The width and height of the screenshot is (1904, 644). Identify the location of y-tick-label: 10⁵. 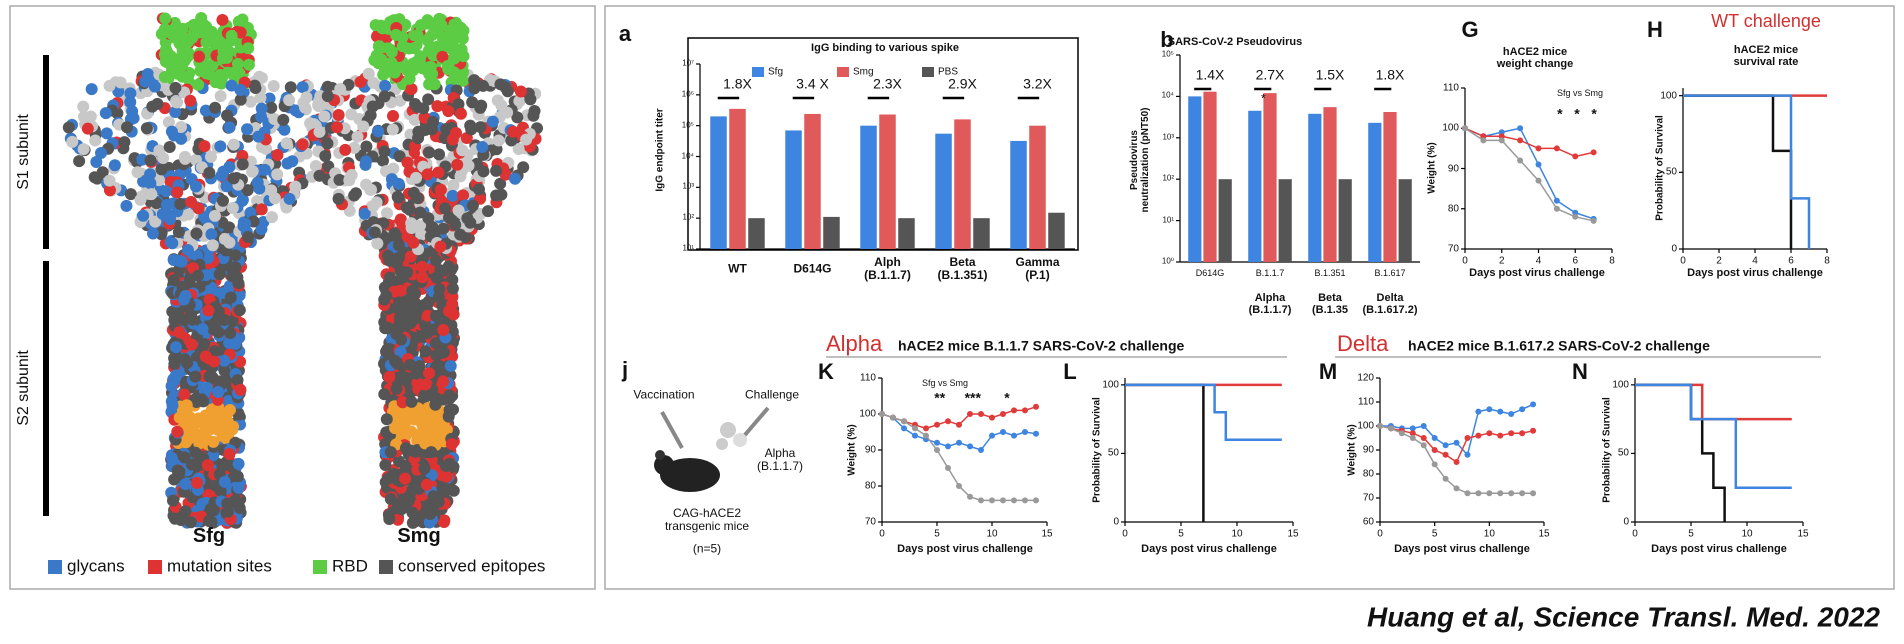
(1167, 54).